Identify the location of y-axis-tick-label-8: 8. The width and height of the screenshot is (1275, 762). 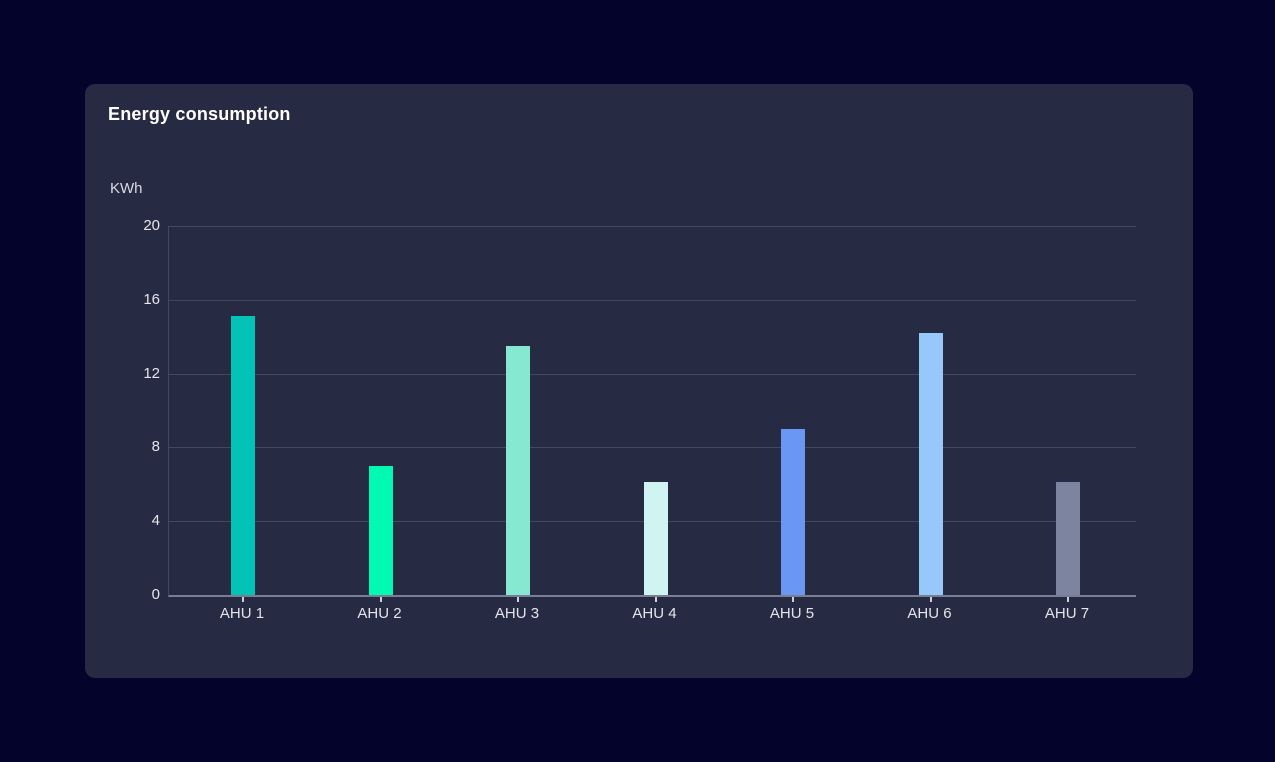
(155, 447).